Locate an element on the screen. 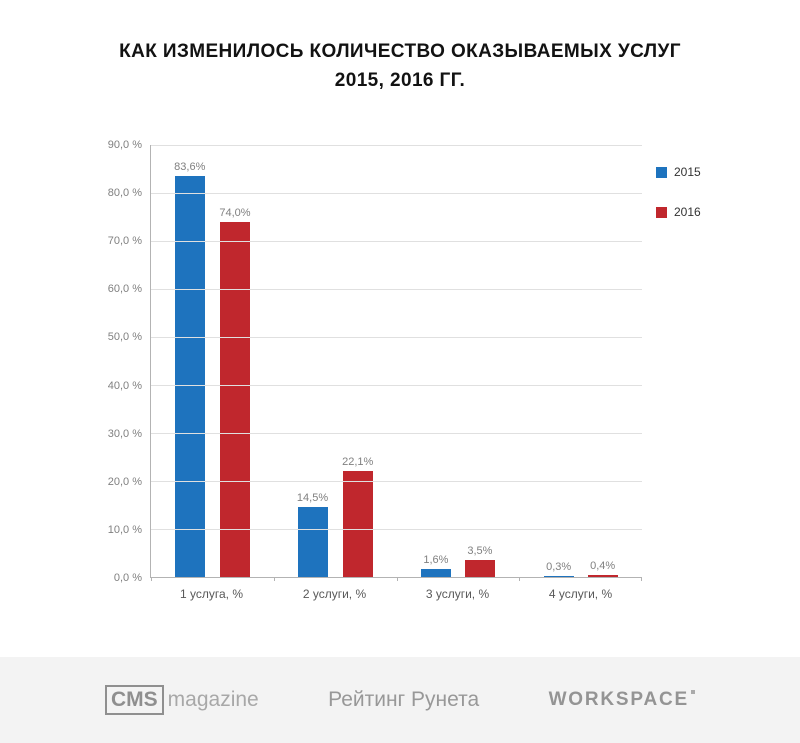  bar-value-label: 0,3% is located at coordinates (559, 566).